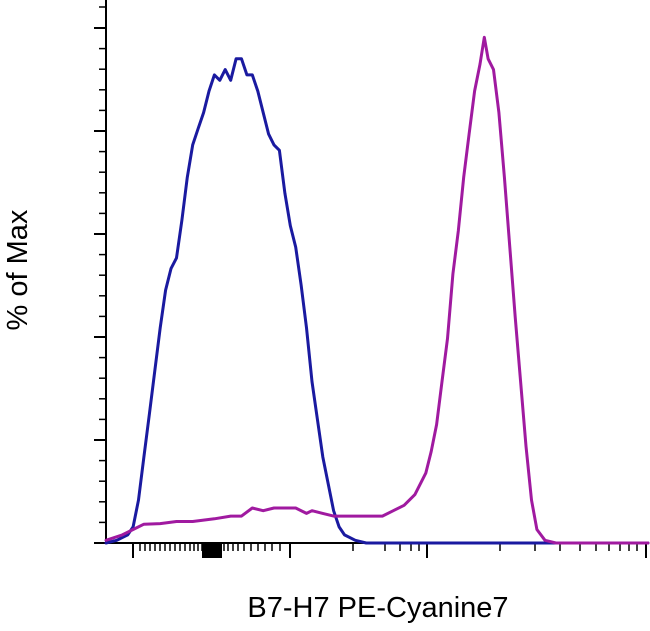  Describe the element at coordinates (18, 269) in the screenshot. I see `y-axis-label: % of Max` at that location.